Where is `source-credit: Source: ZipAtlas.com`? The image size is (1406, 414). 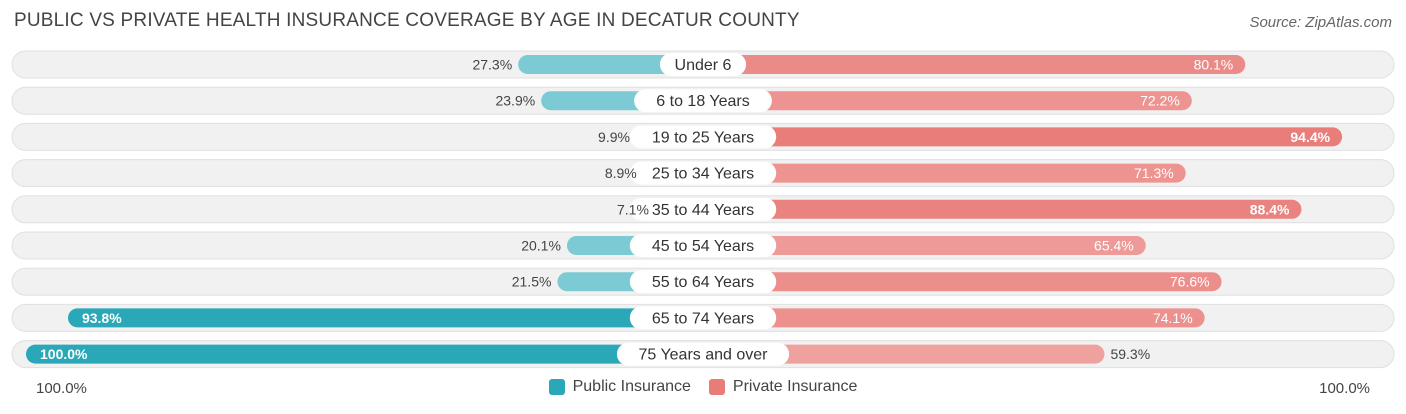
source-credit: Source: ZipAtlas.com is located at coordinates (1320, 22).